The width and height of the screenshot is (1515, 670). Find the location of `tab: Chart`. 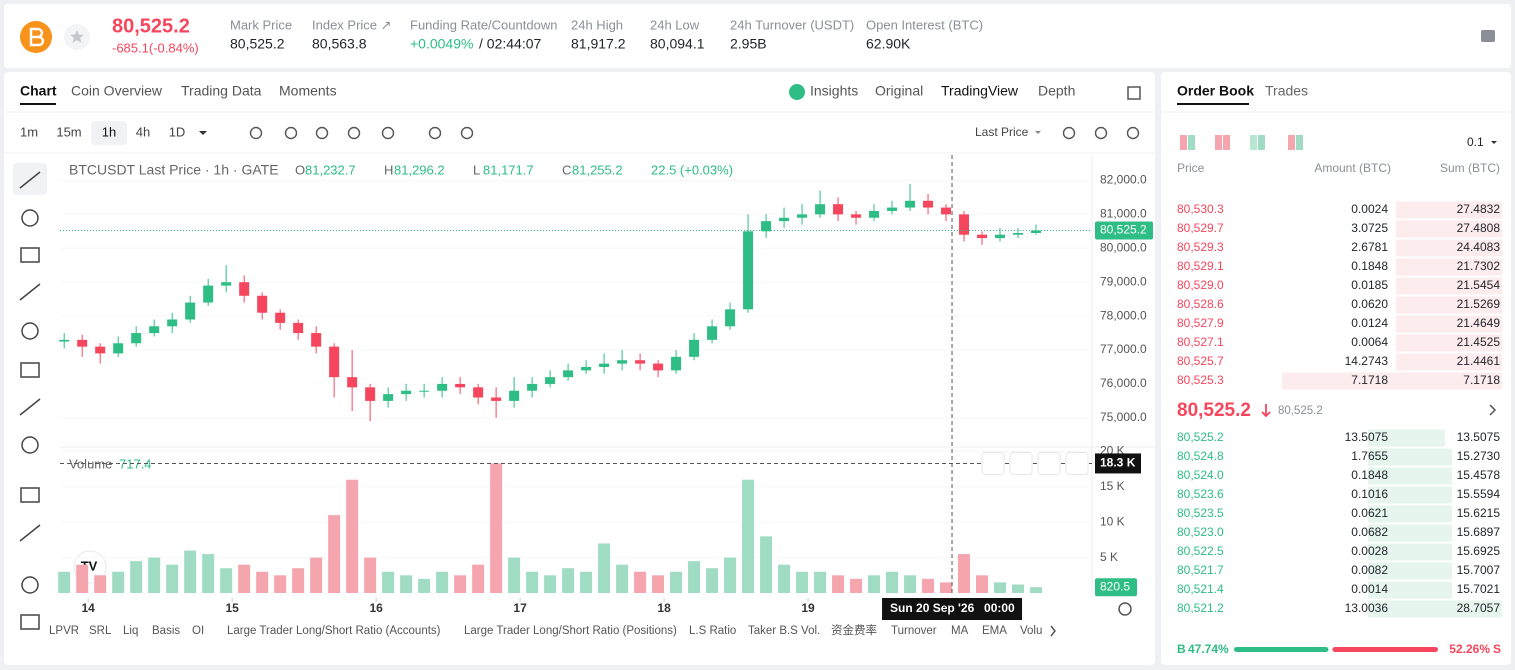

tab: Chart is located at coordinates (38, 91).